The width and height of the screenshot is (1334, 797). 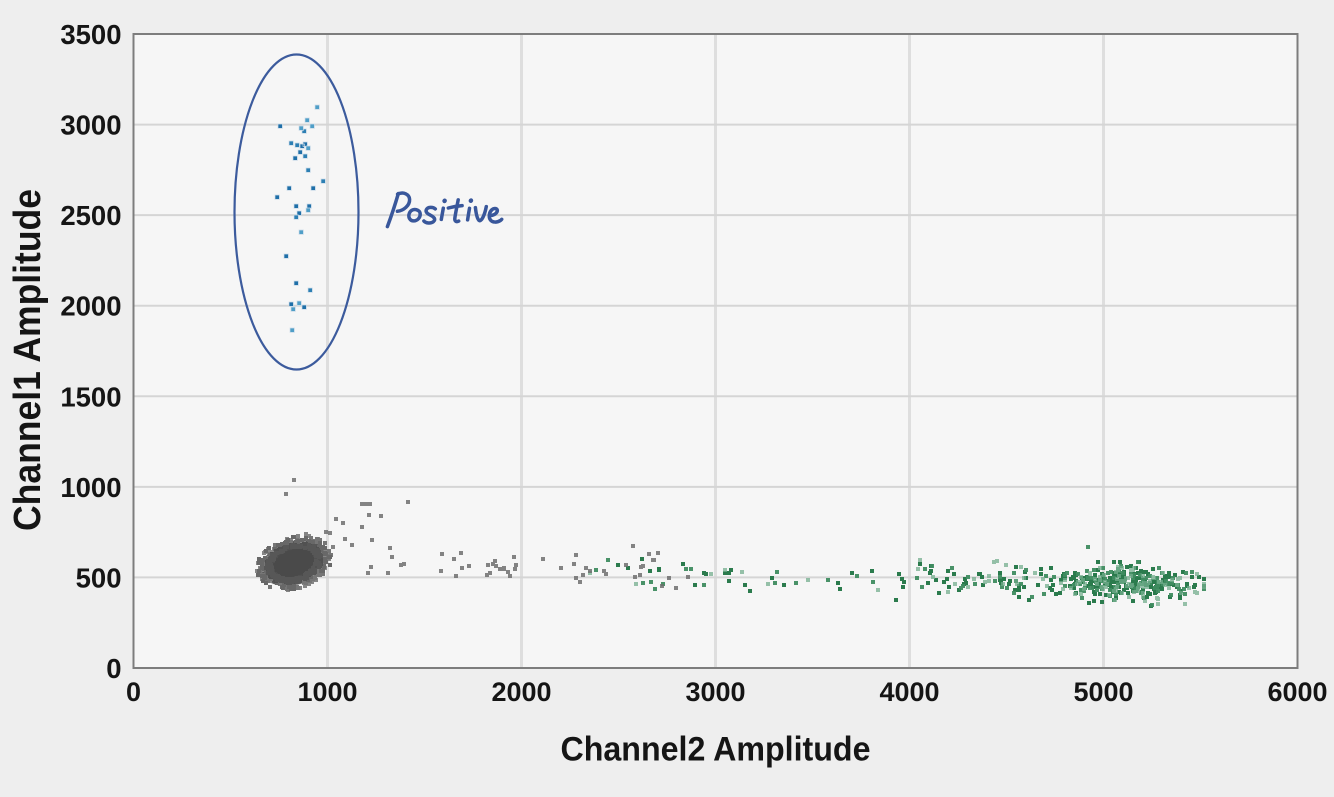 What do you see at coordinates (90, 396) in the screenshot?
I see `svg-text: 1500` at bounding box center [90, 396].